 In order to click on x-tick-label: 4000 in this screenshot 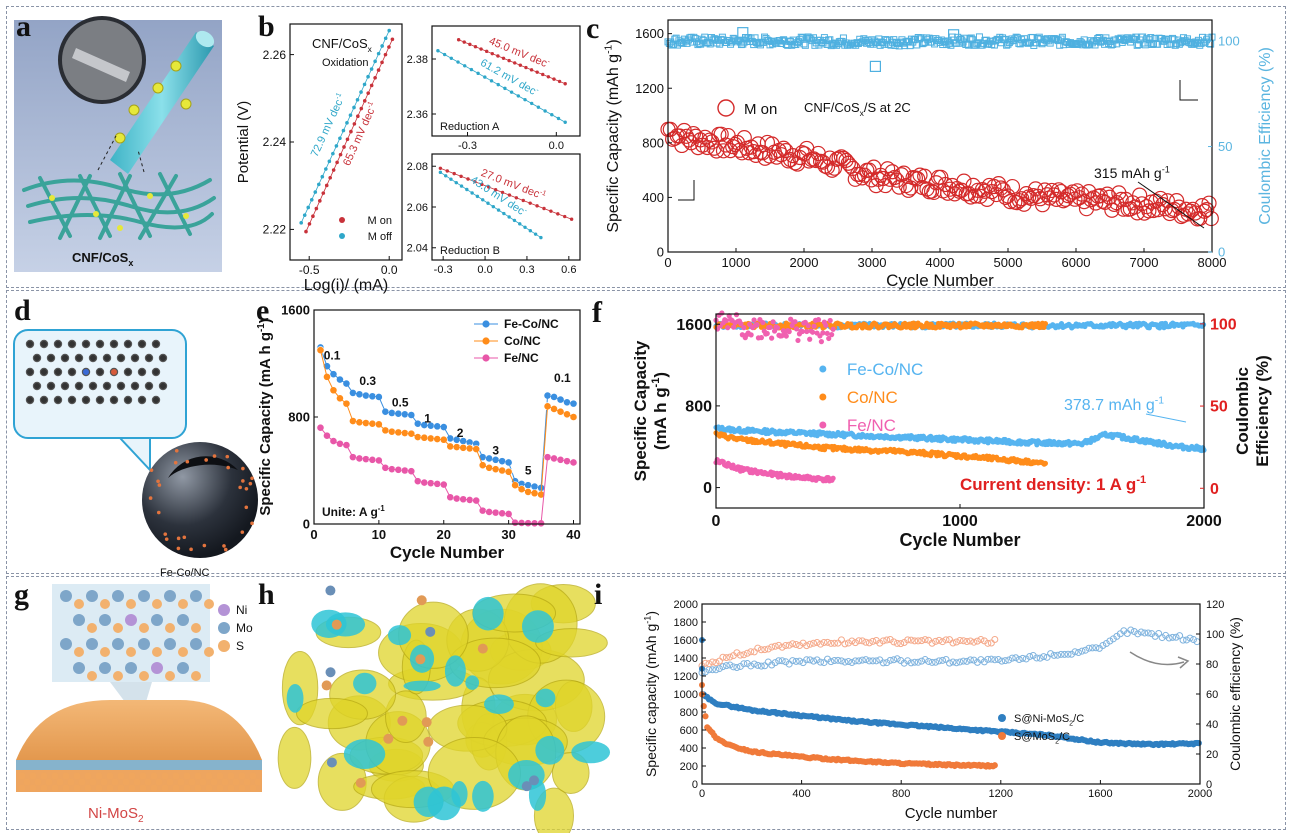, I will do `click(940, 262)`.